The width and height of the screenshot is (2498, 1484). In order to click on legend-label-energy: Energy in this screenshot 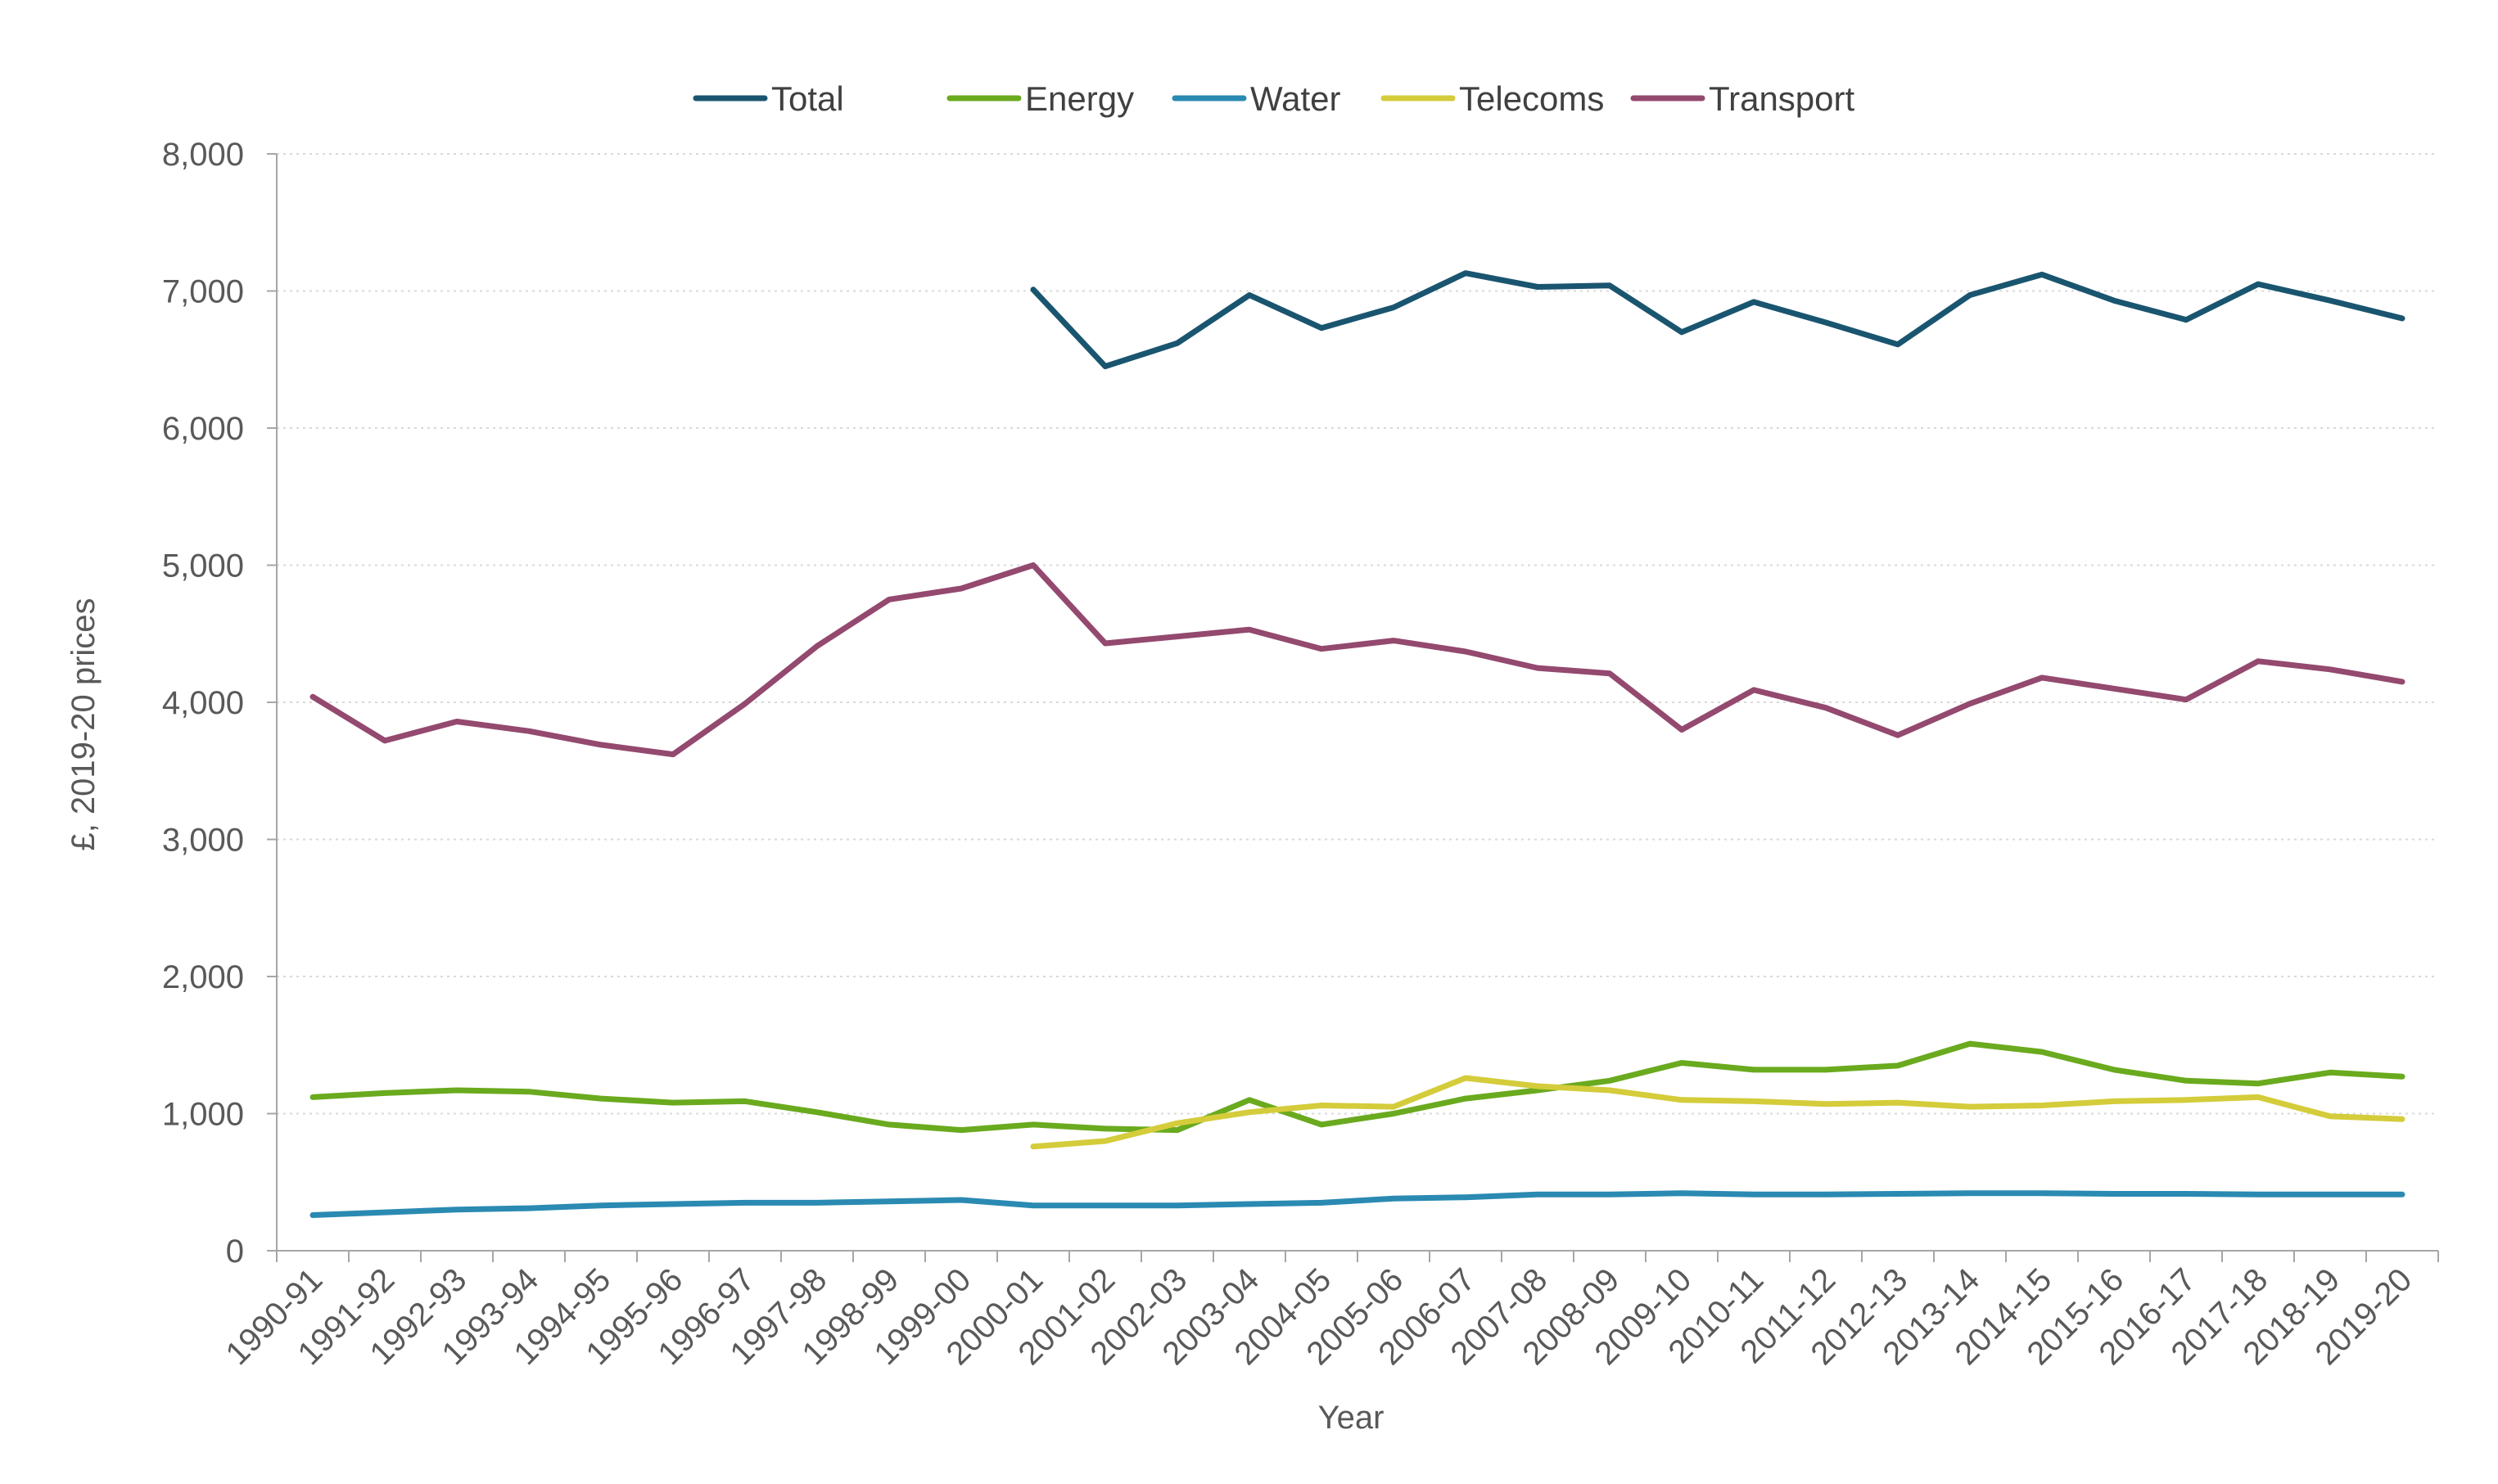, I will do `click(1079, 98)`.